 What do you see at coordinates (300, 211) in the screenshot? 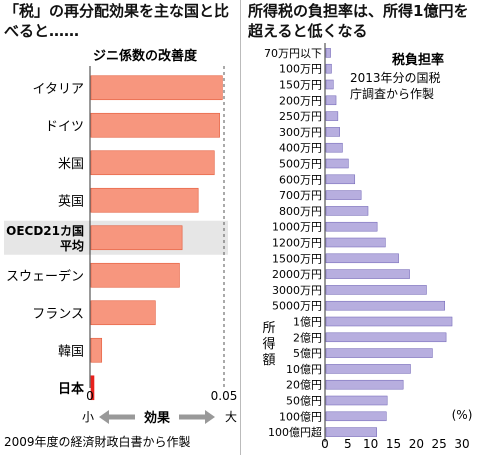
I see `category-label: 800万円` at bounding box center [300, 211].